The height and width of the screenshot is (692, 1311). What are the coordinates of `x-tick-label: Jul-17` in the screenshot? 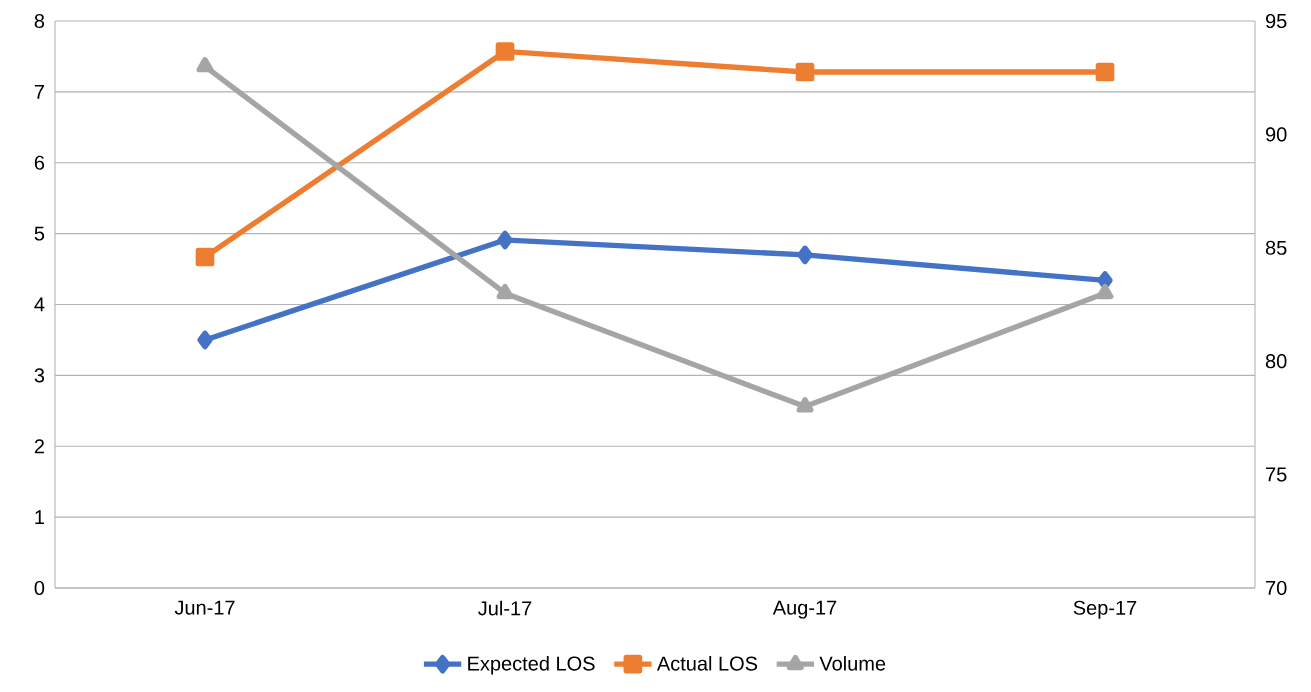 It's located at (505, 608).